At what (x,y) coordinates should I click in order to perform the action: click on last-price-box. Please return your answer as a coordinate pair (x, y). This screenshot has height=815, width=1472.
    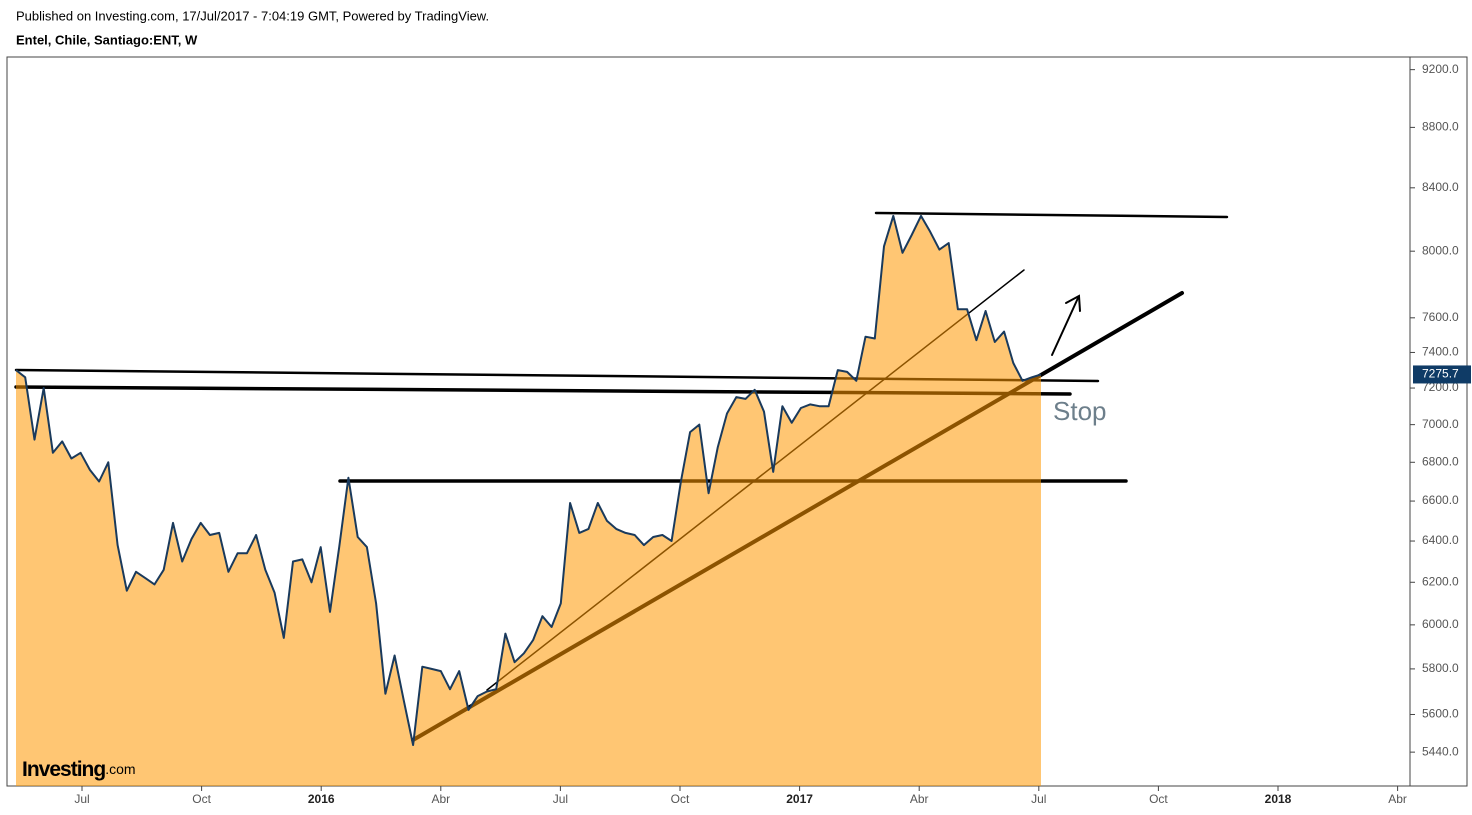
    Looking at the image, I should click on (1442, 374).